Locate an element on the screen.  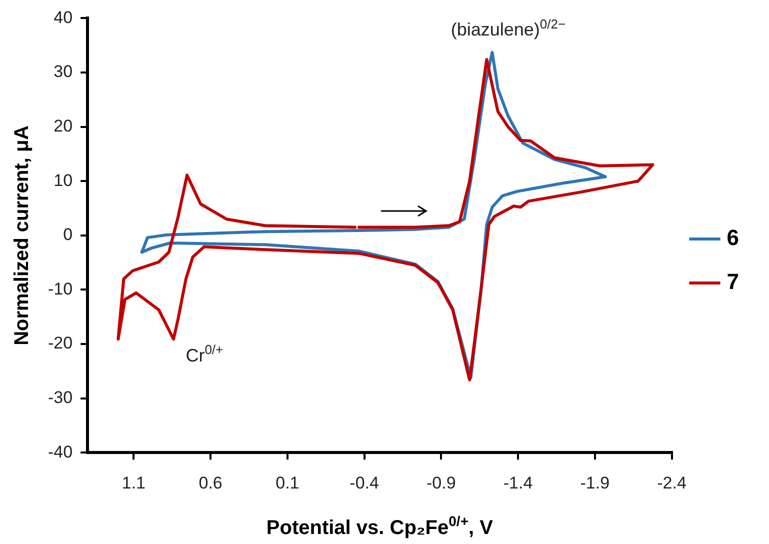
y-tick-label: 20 is located at coordinates (63, 126).